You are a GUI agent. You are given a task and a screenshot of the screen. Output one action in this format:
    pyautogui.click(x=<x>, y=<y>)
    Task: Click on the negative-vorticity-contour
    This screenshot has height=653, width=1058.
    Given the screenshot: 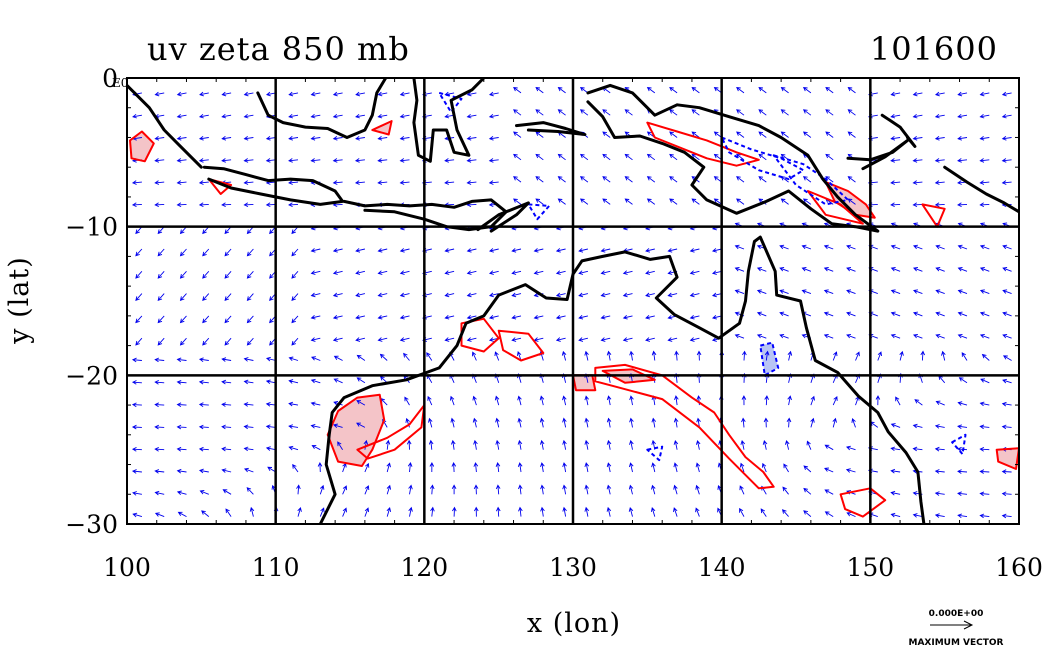 What is the action you would take?
    pyautogui.click(x=810, y=180)
    